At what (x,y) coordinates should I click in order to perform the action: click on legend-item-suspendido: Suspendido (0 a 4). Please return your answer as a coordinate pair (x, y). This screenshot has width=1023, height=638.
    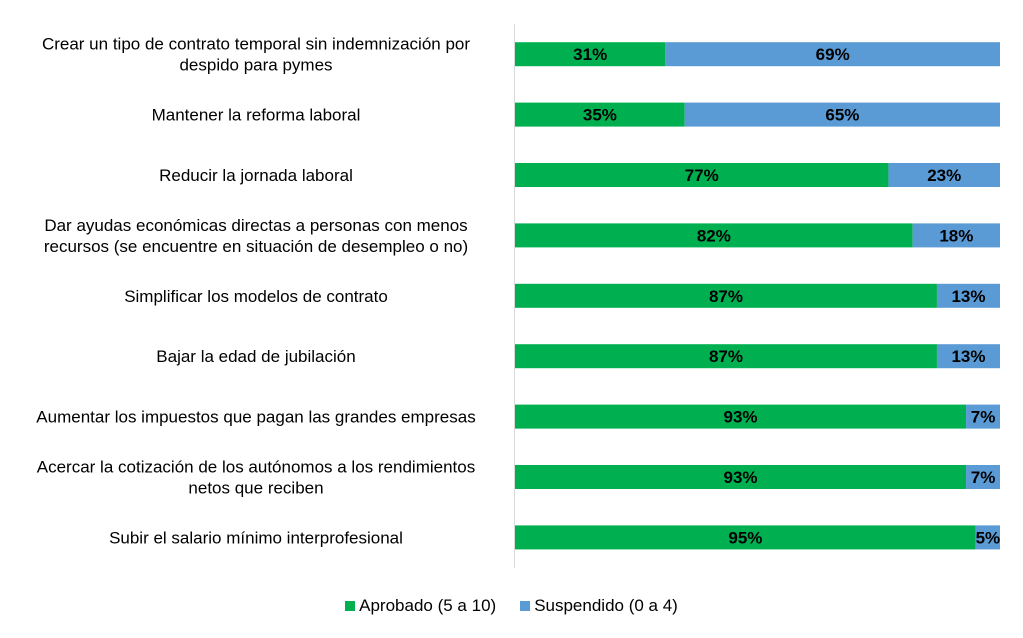
    Looking at the image, I should click on (599, 606).